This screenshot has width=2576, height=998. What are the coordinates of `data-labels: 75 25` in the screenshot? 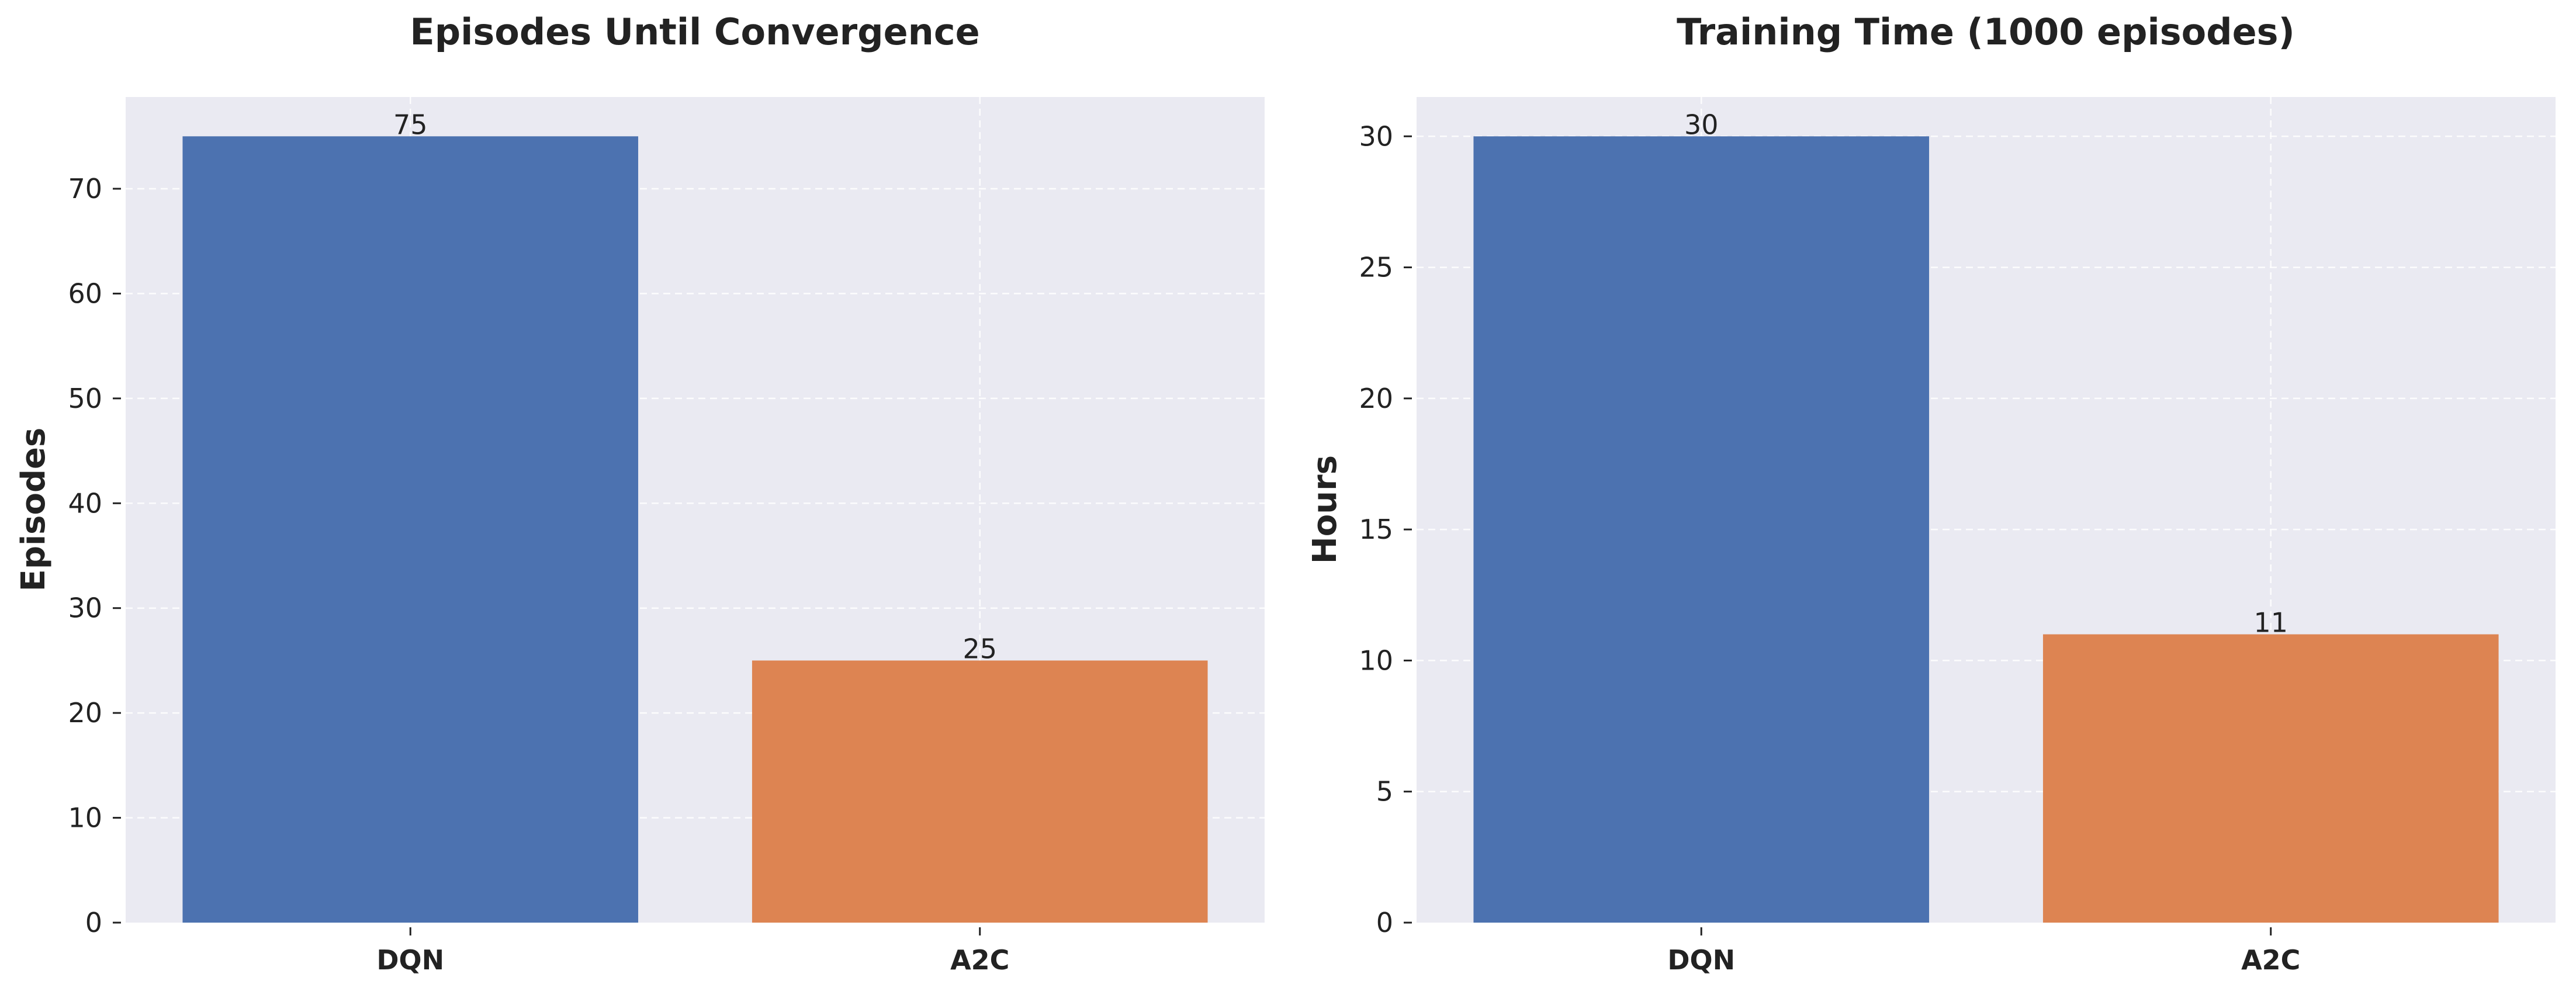 It's located at (695, 386).